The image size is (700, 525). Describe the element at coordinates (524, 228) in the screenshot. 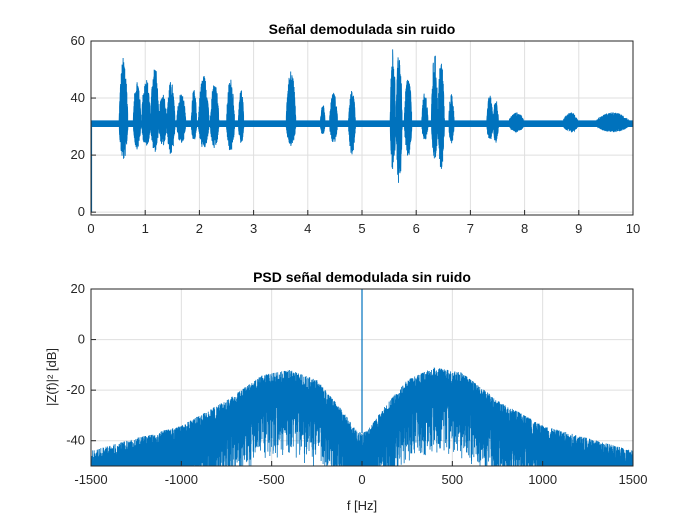

I see `top-x-tick-label: 8` at that location.